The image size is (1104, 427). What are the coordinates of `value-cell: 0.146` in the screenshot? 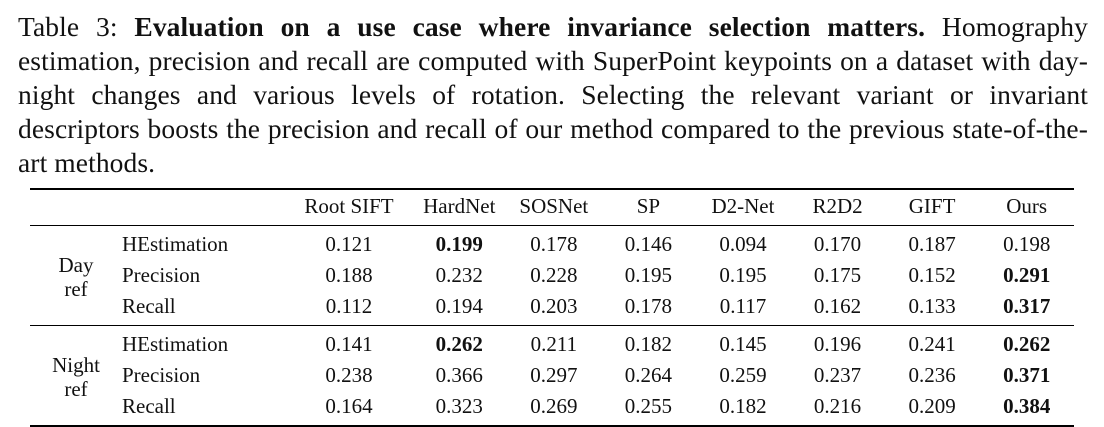 It's located at (648, 244).